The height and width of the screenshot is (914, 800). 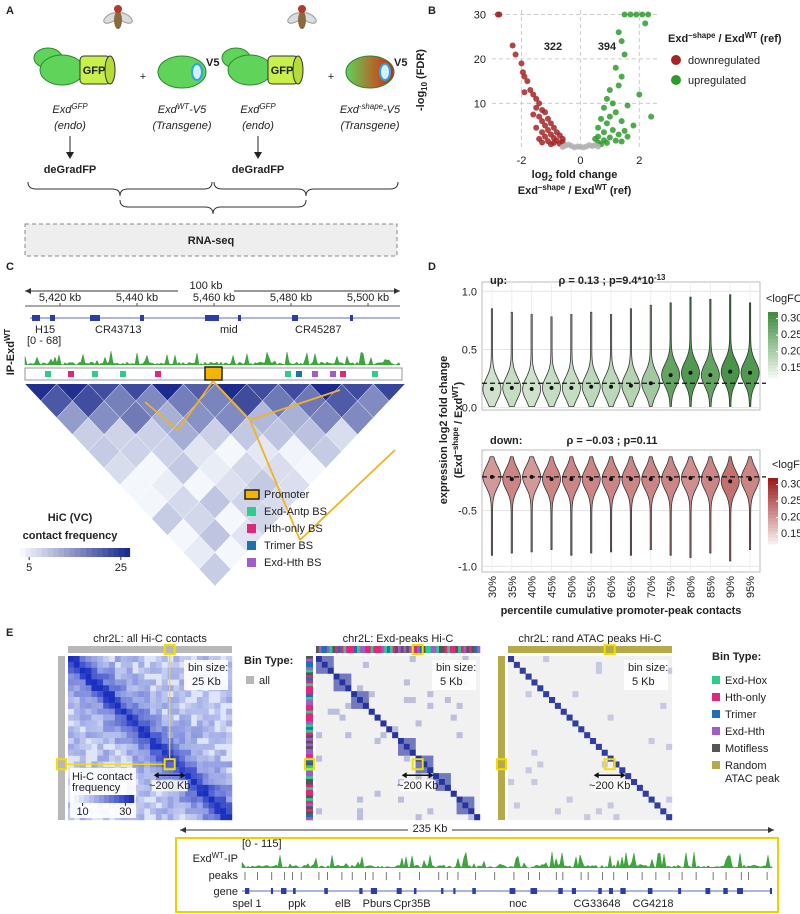 What do you see at coordinates (331, 77) in the screenshot?
I see `plus: +` at bounding box center [331, 77].